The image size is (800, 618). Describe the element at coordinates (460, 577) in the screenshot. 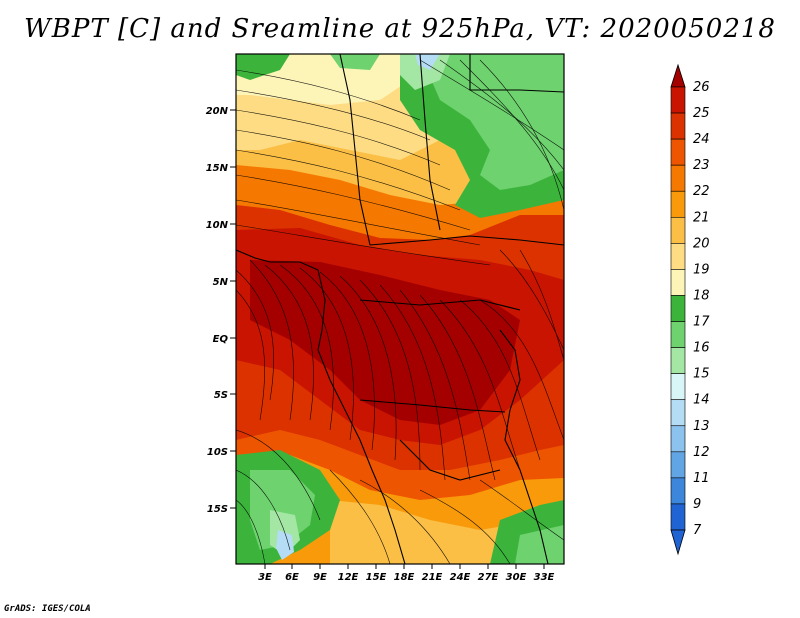

I see `lon-label: 24E` at that location.